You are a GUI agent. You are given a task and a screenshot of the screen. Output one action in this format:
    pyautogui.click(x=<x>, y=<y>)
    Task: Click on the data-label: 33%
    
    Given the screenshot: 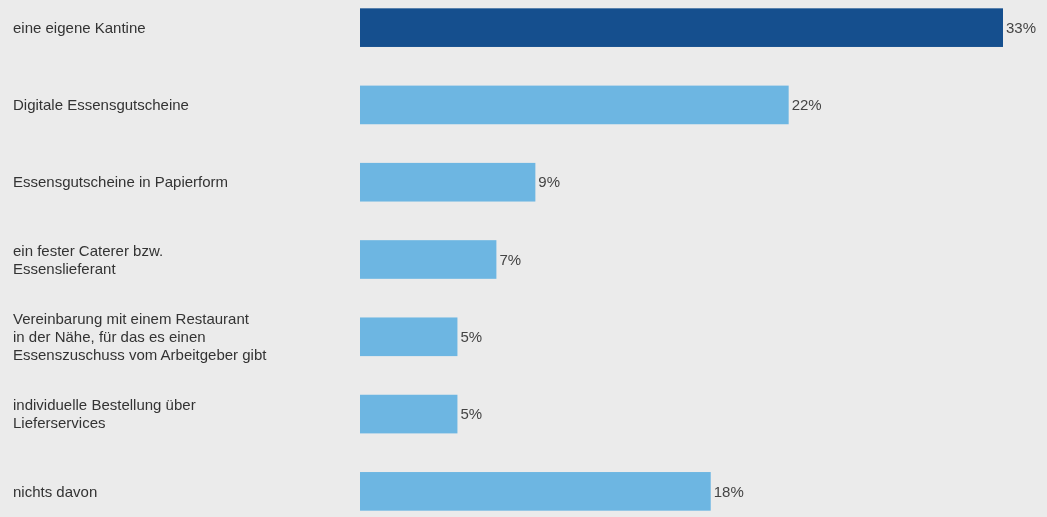 What is the action you would take?
    pyautogui.click(x=1021, y=27)
    